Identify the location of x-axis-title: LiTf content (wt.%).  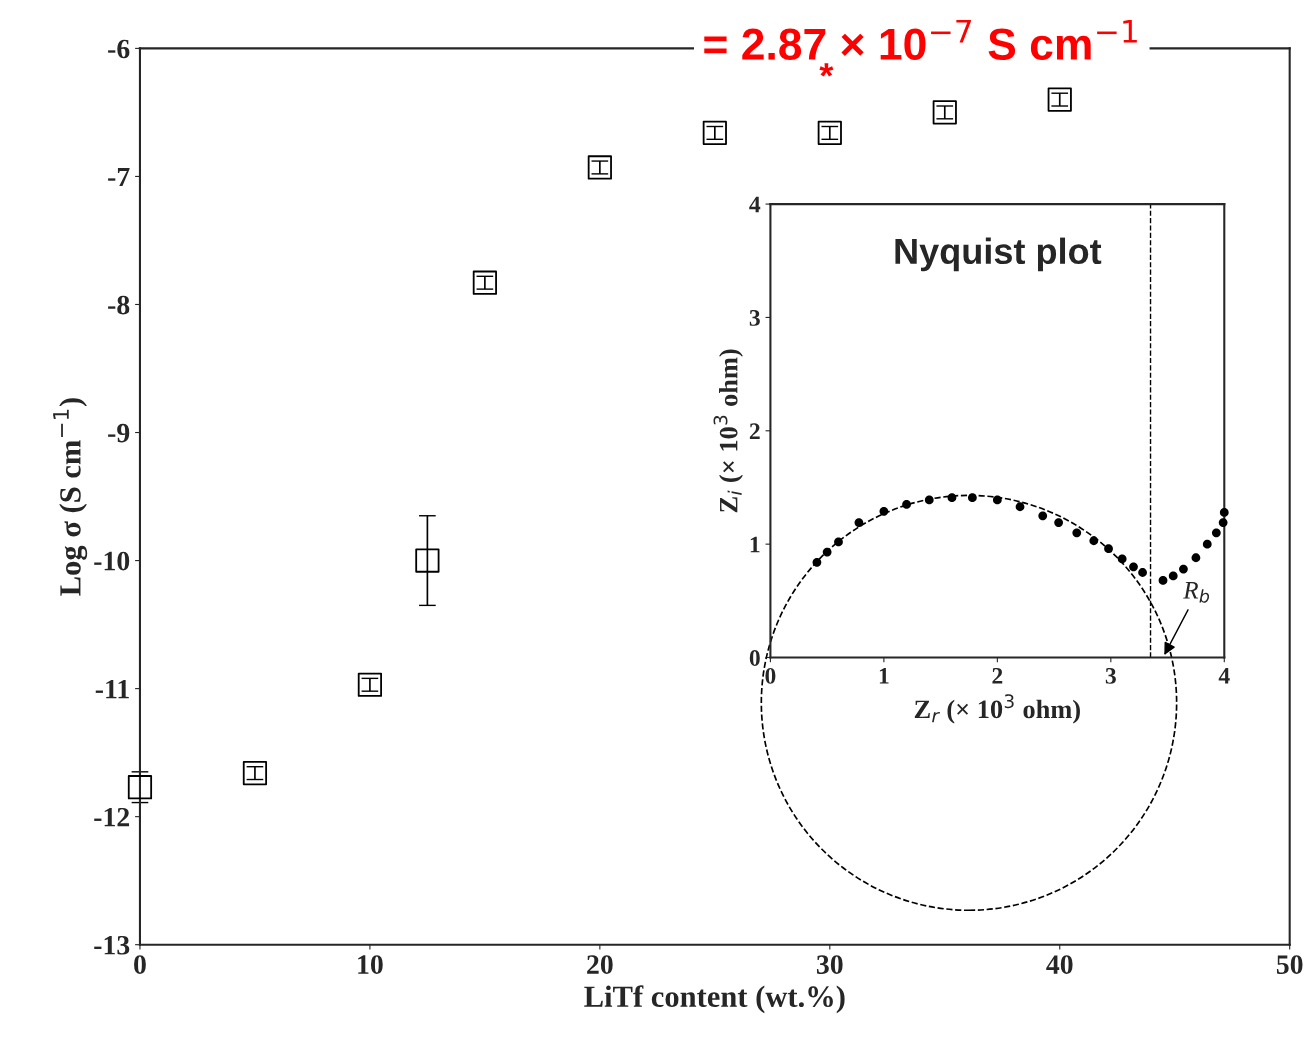
(714, 999).